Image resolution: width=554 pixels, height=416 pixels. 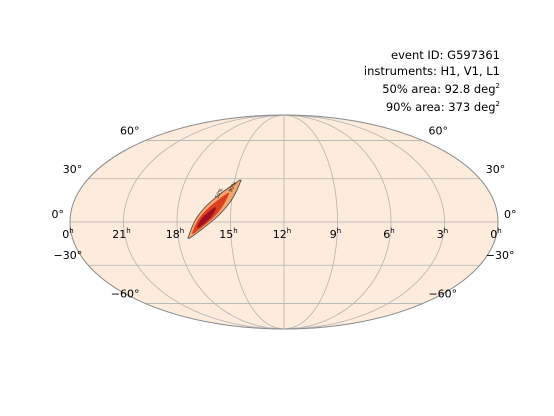 What do you see at coordinates (445, 55) in the screenshot?
I see `event-id-label: event ID: G597361` at bounding box center [445, 55].